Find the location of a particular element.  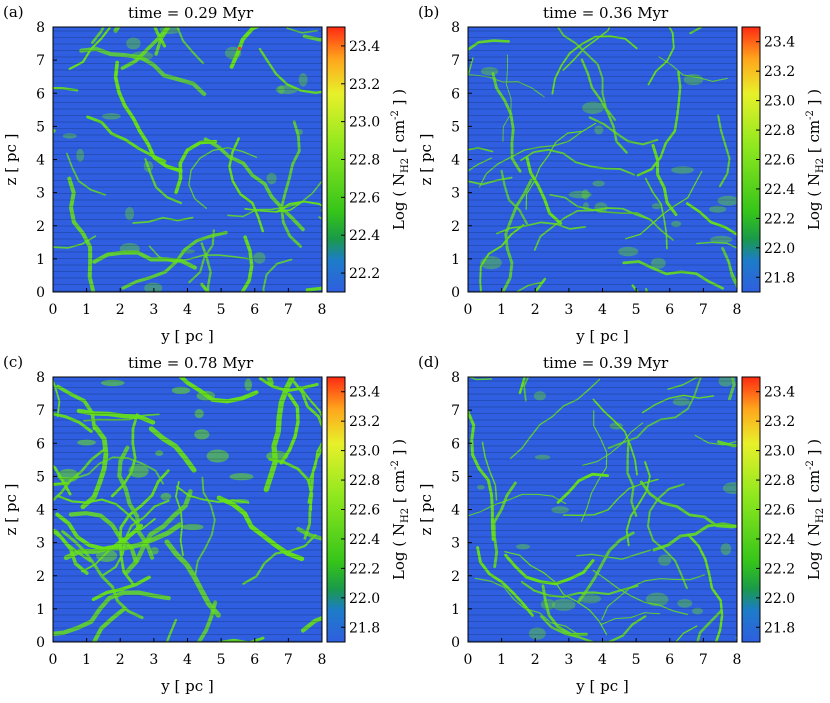

y-tick-label: 5 is located at coordinates (455, 127).